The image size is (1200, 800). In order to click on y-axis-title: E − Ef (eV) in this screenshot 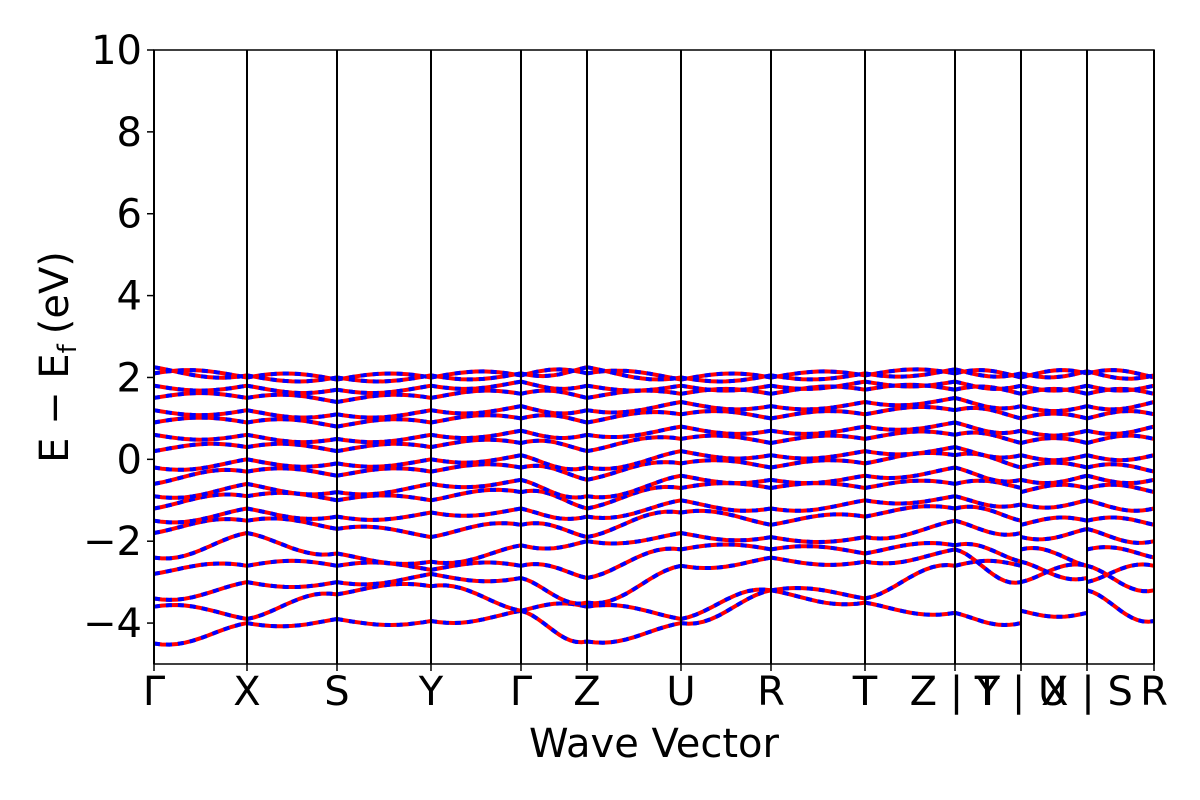, I will do `click(57, 357)`.